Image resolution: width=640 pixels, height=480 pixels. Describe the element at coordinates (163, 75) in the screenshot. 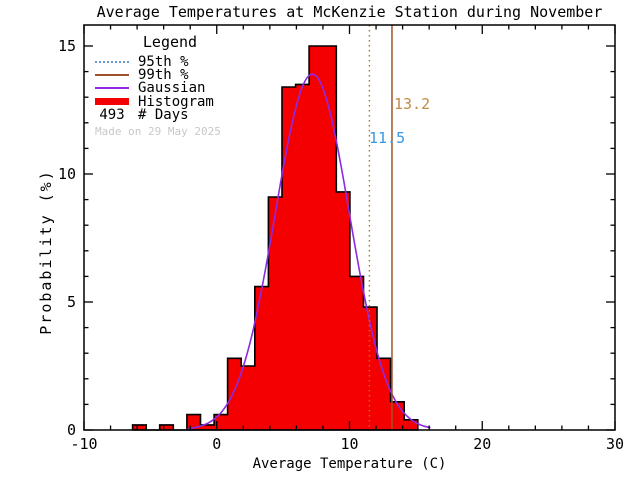

I see `legend-label-99th: 99th %` at that location.